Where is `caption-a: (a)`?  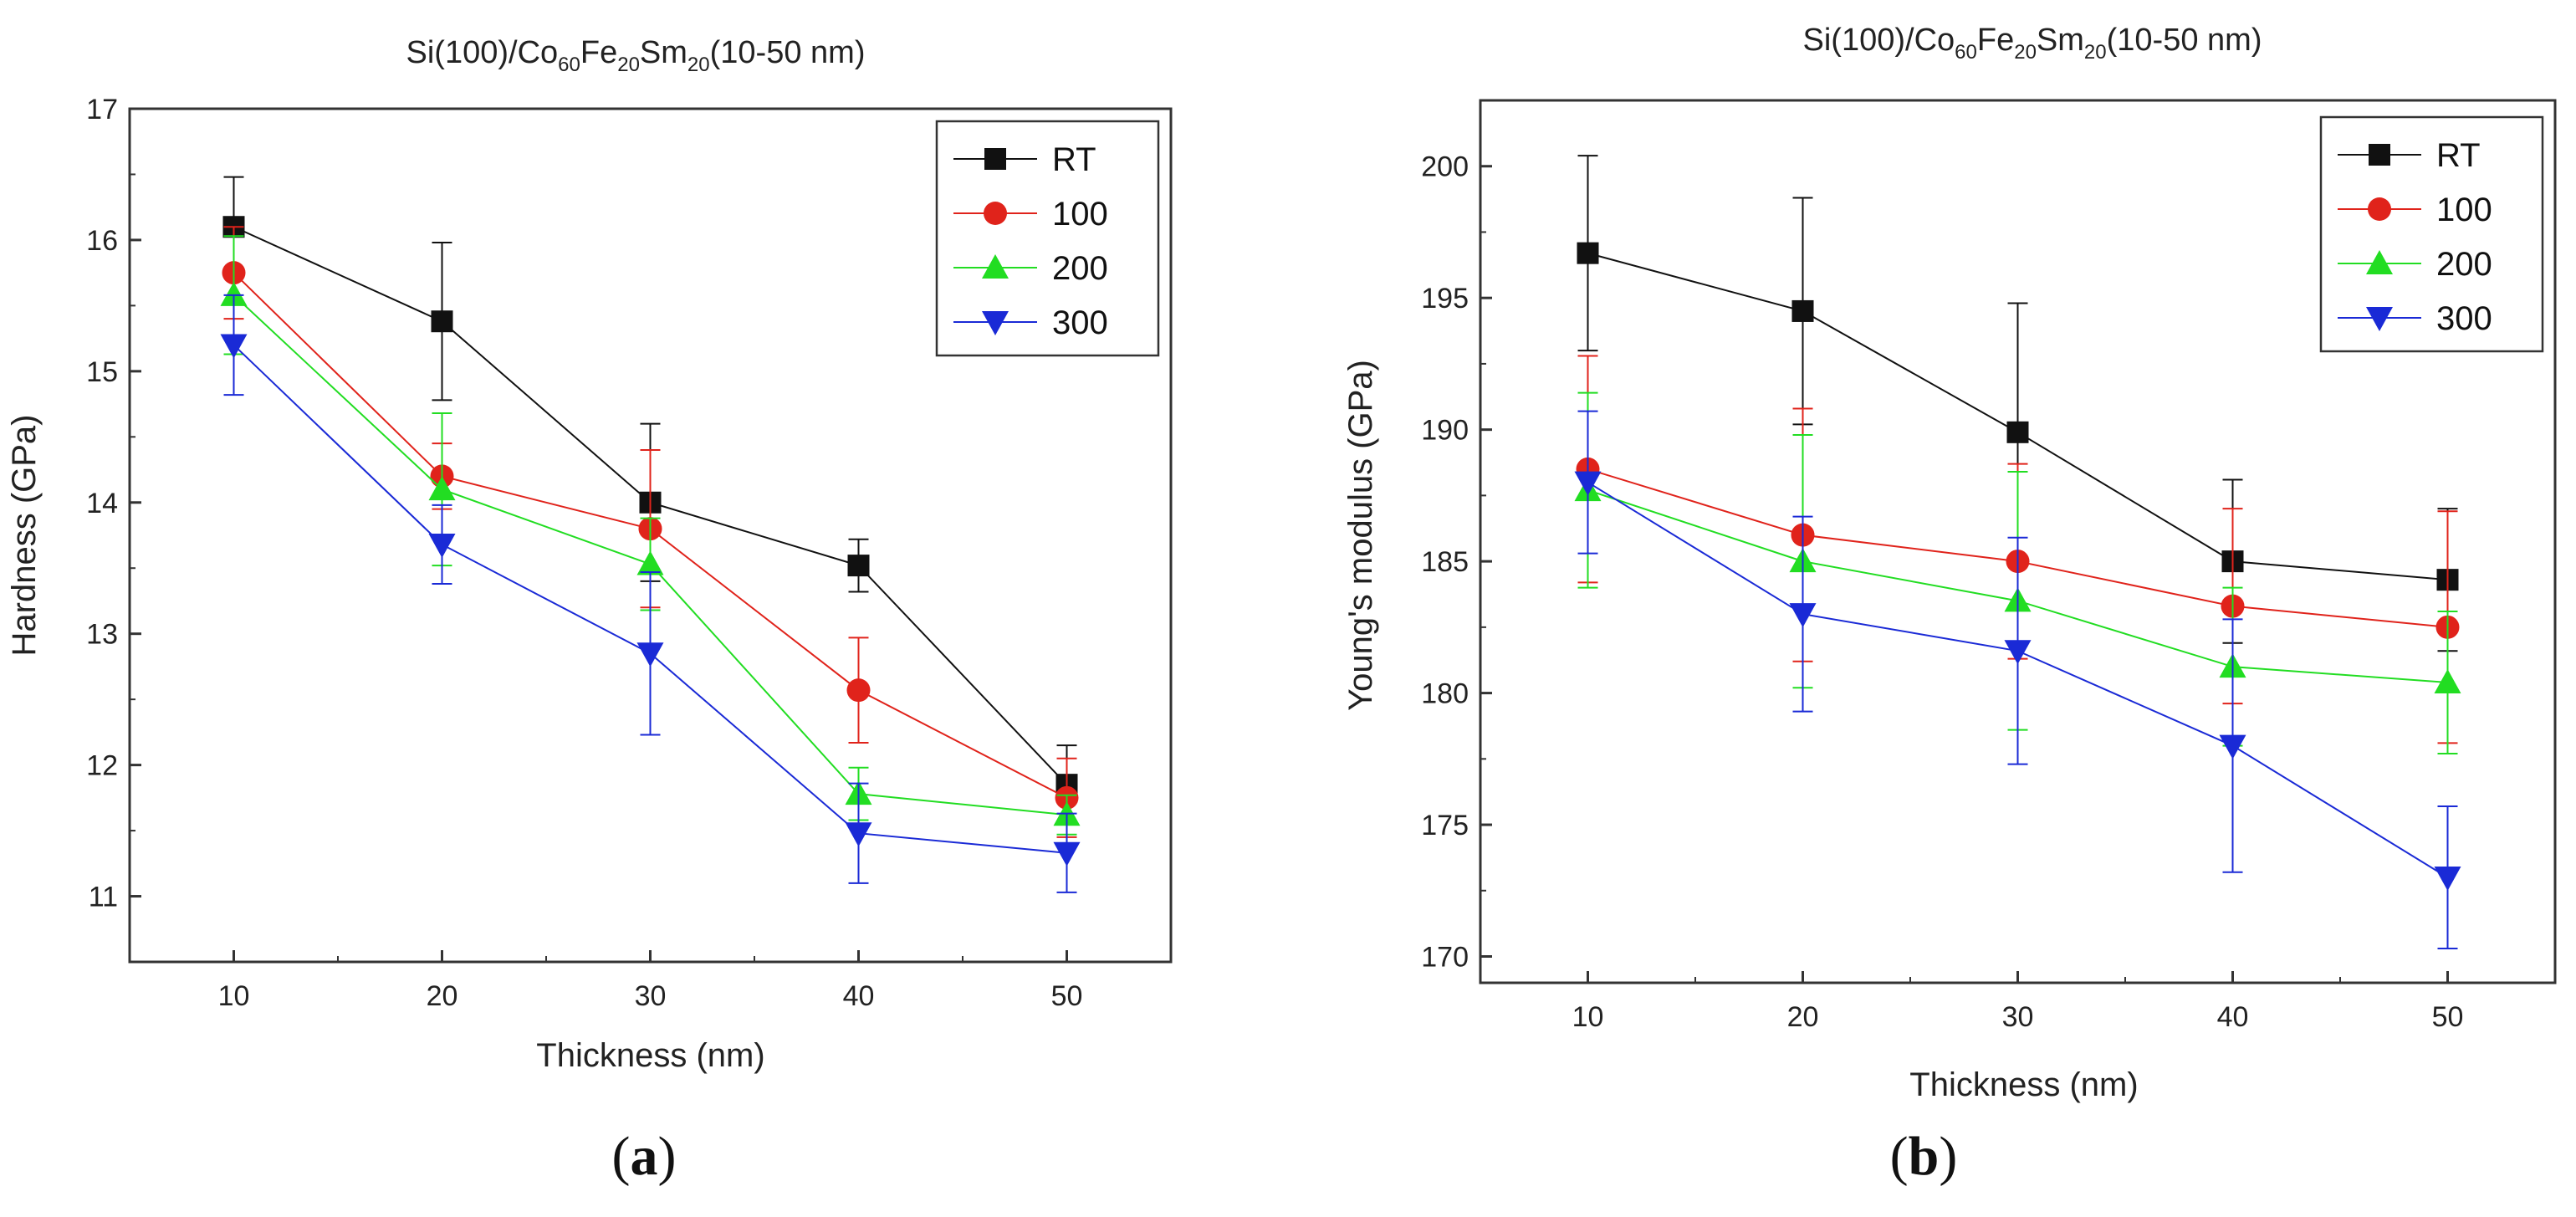 caption-a: (a) is located at coordinates (644, 1156).